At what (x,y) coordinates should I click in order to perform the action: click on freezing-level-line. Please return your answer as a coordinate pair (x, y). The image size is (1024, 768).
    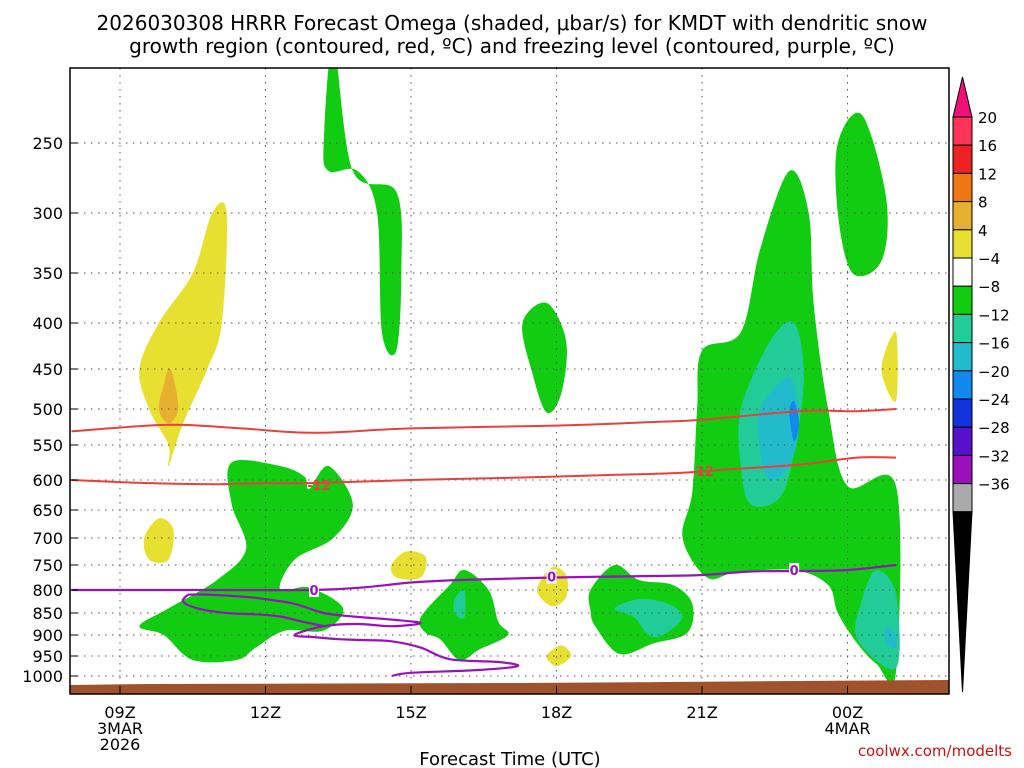
    Looking at the image, I should click on (484, 577).